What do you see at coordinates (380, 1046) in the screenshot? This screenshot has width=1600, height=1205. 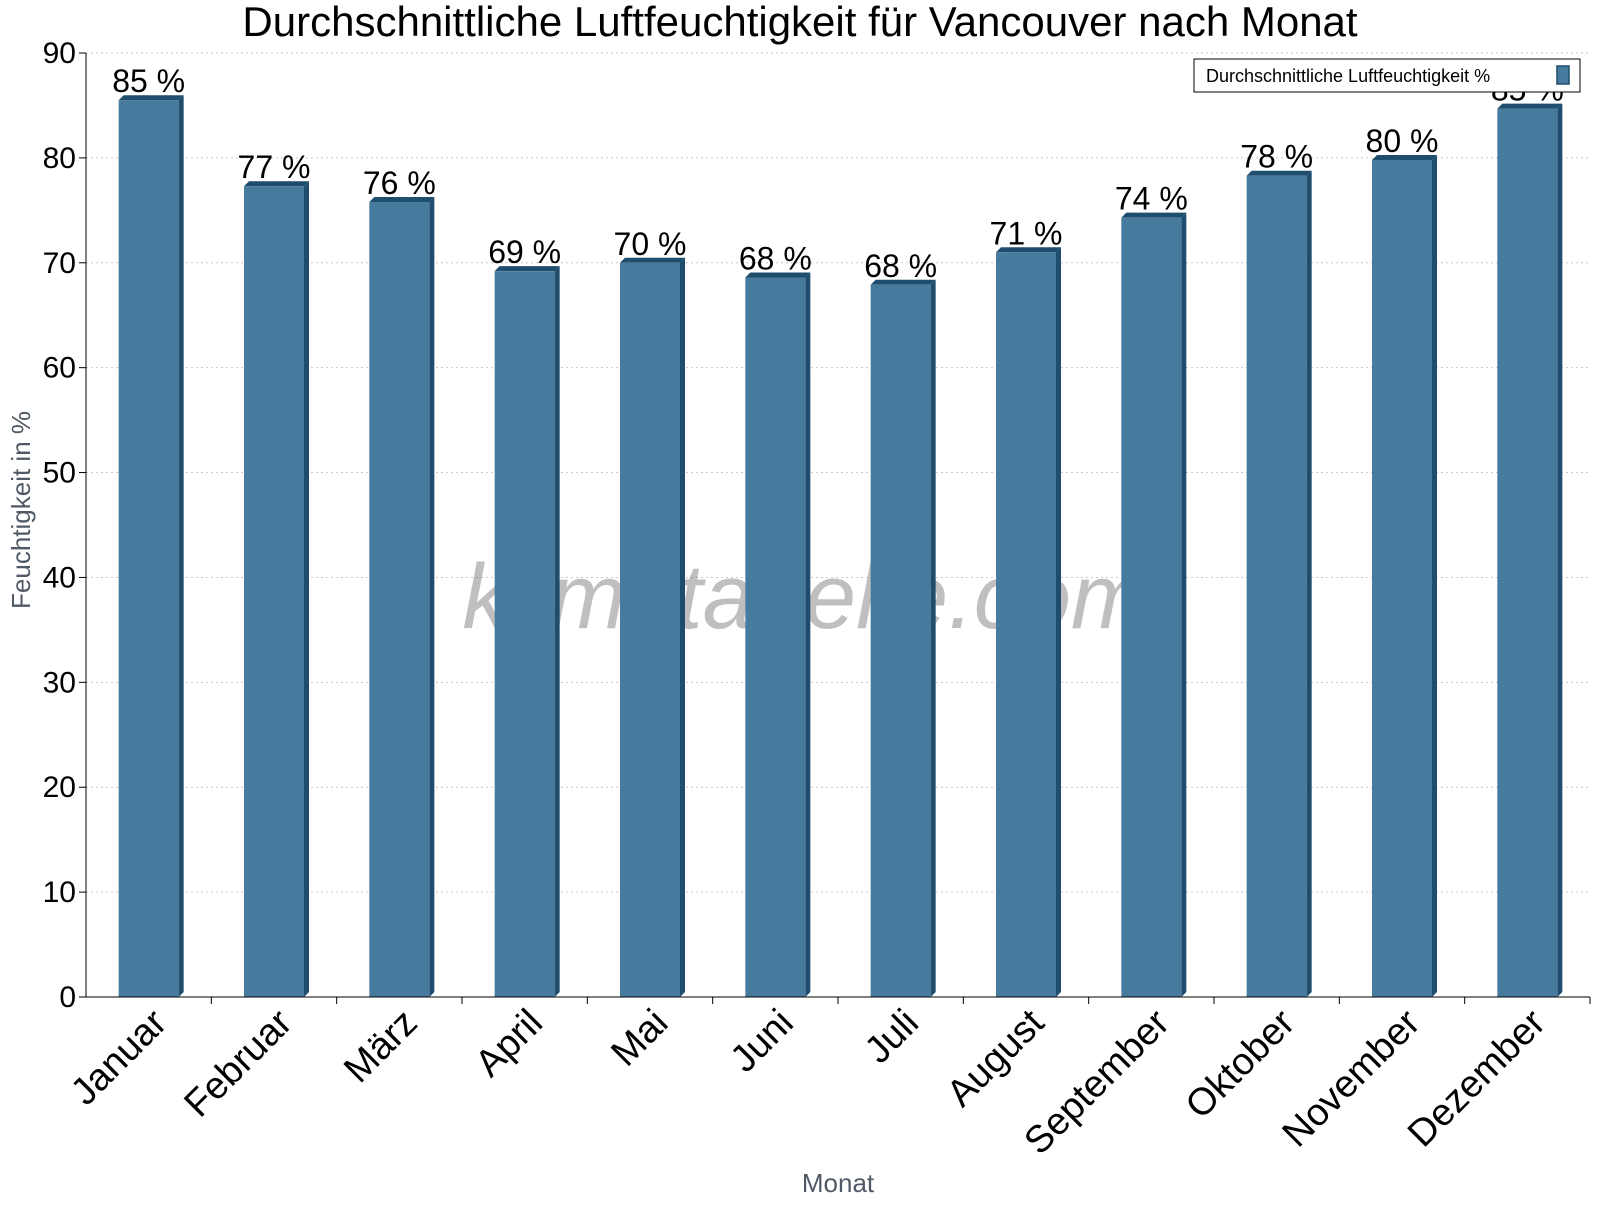 I see `x-tick-label: März` at bounding box center [380, 1046].